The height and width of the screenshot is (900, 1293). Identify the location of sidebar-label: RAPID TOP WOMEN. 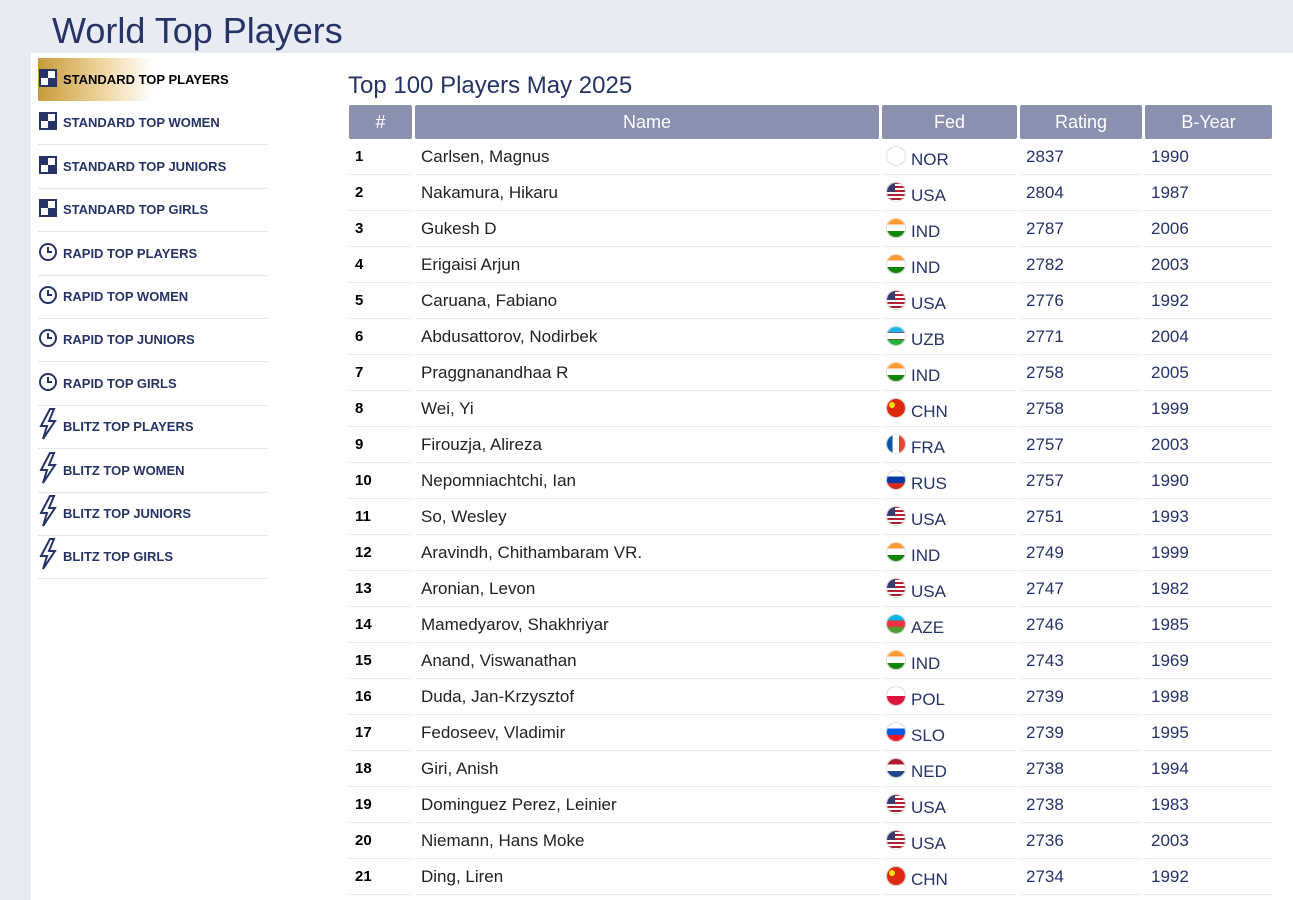
(126, 296).